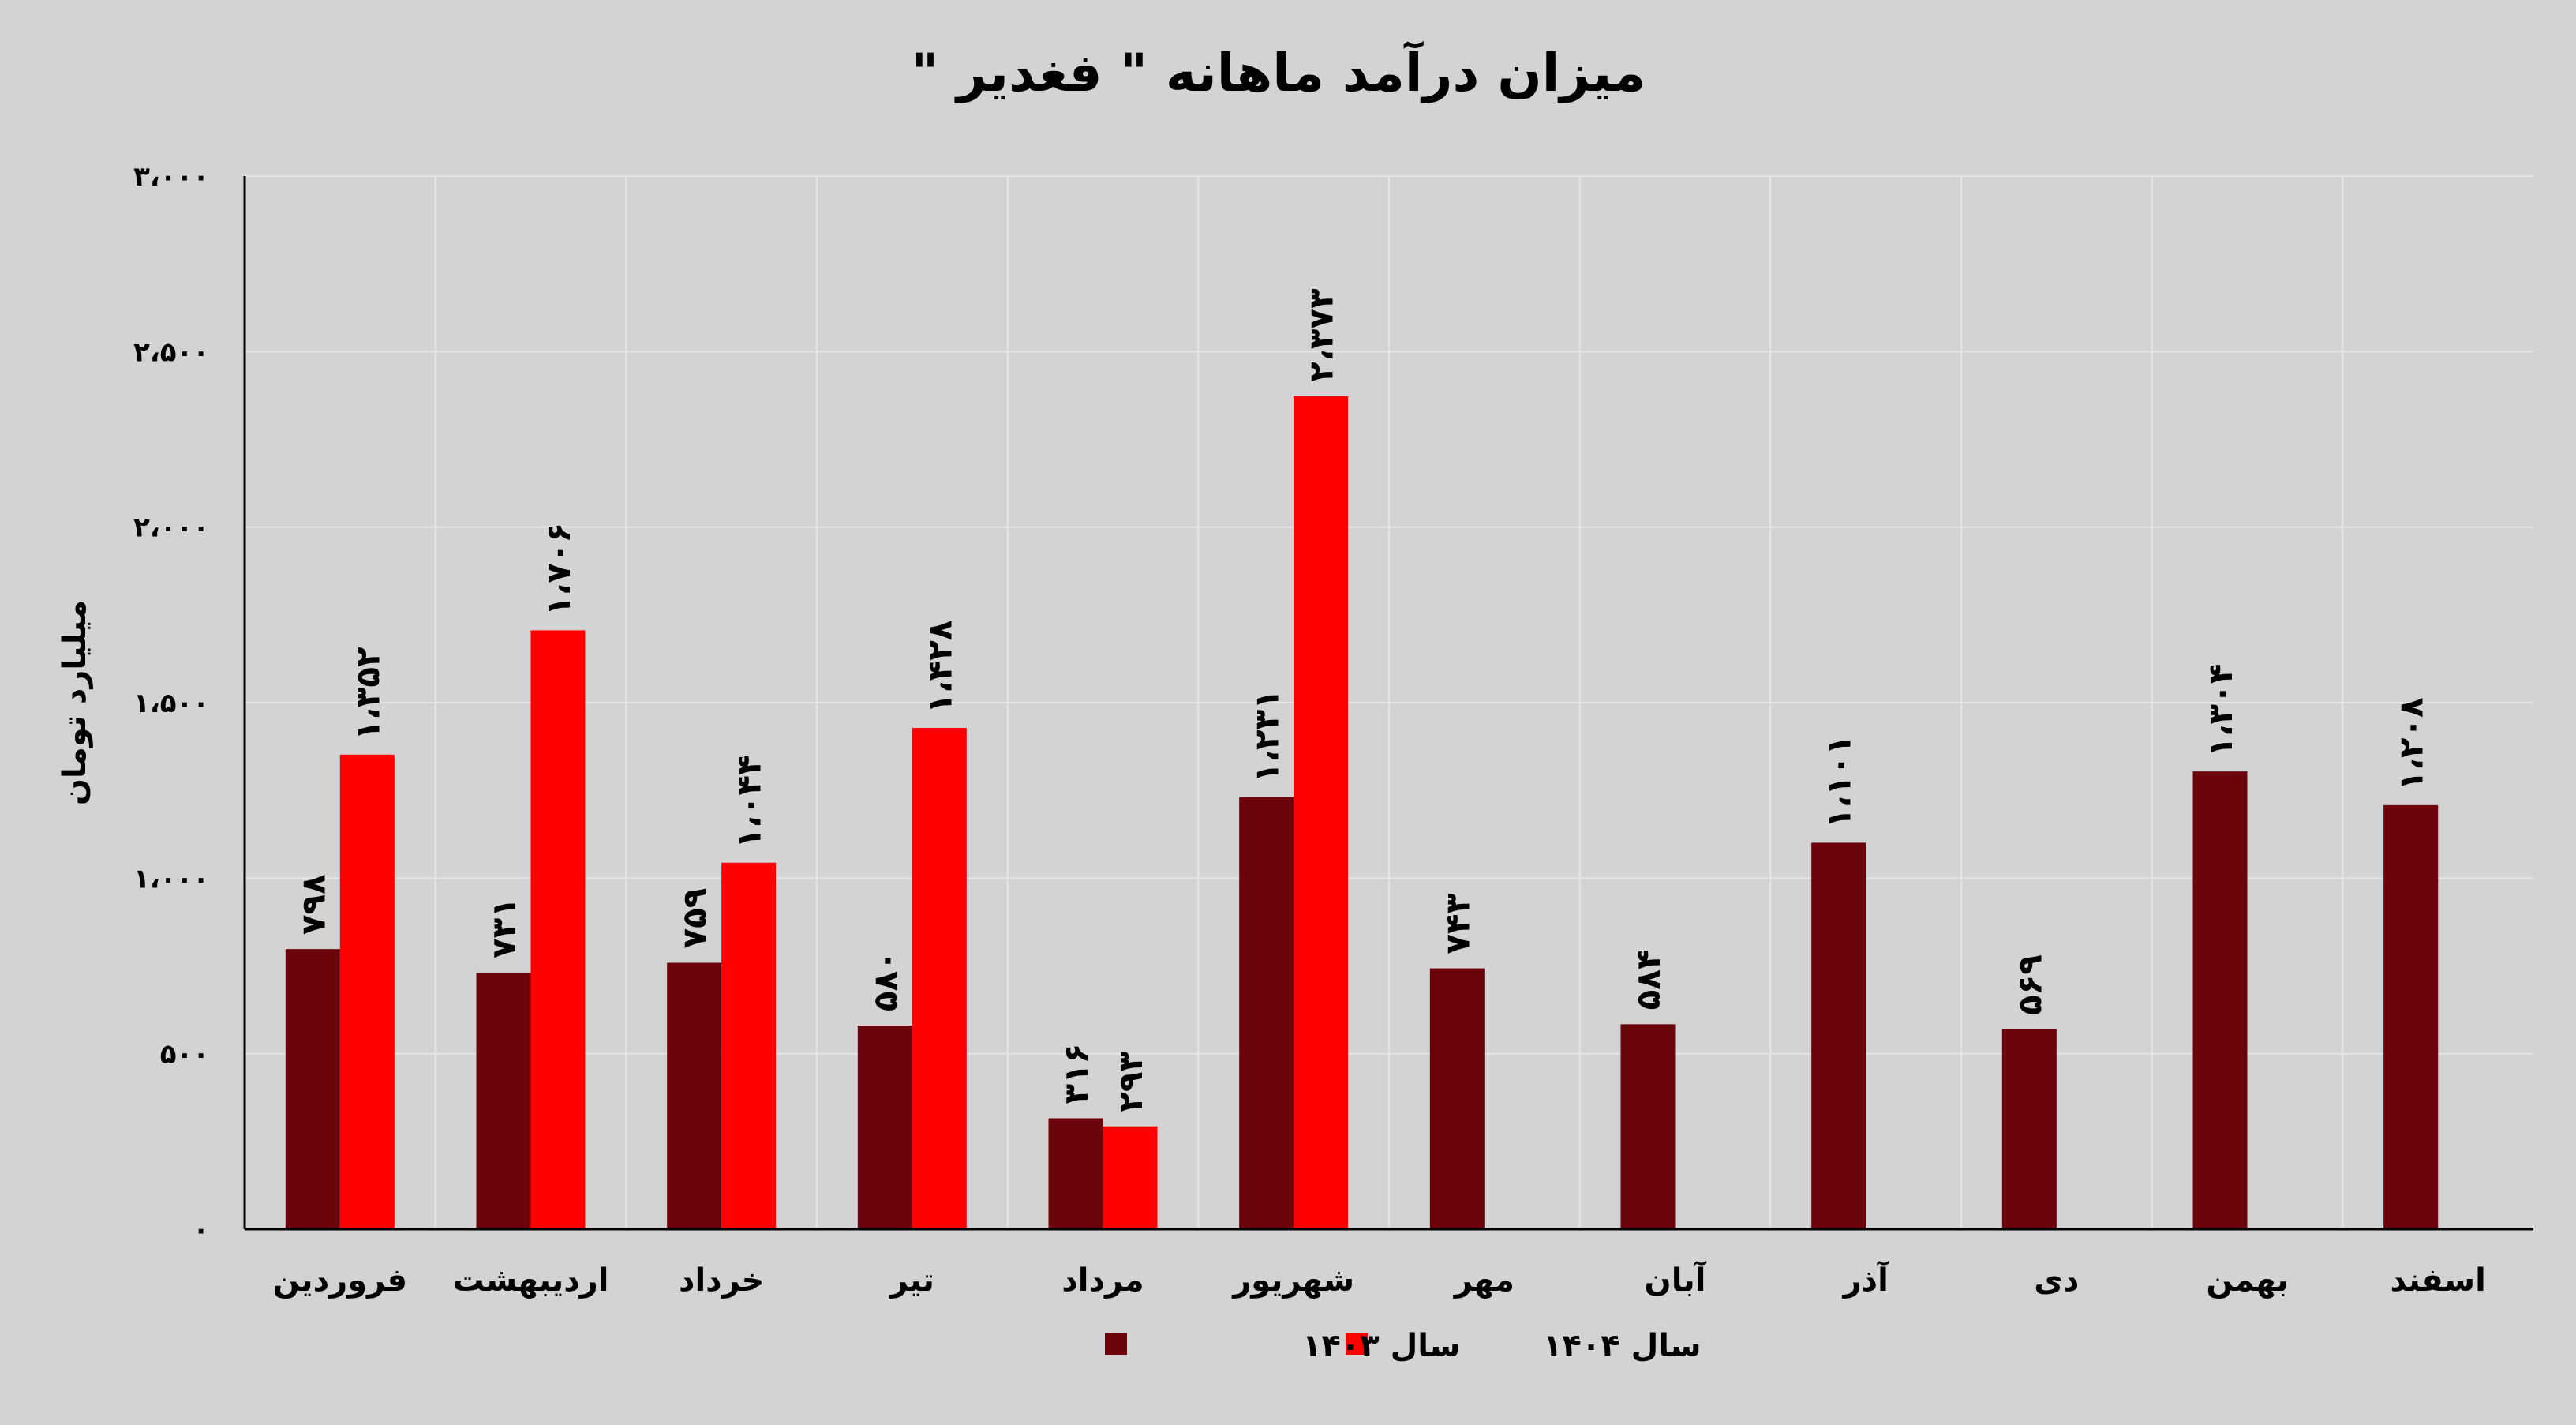 The height and width of the screenshot is (1425, 2576). Describe the element at coordinates (2411, 744) in the screenshot. I see `data-label: ۱،۲۰۸` at that location.